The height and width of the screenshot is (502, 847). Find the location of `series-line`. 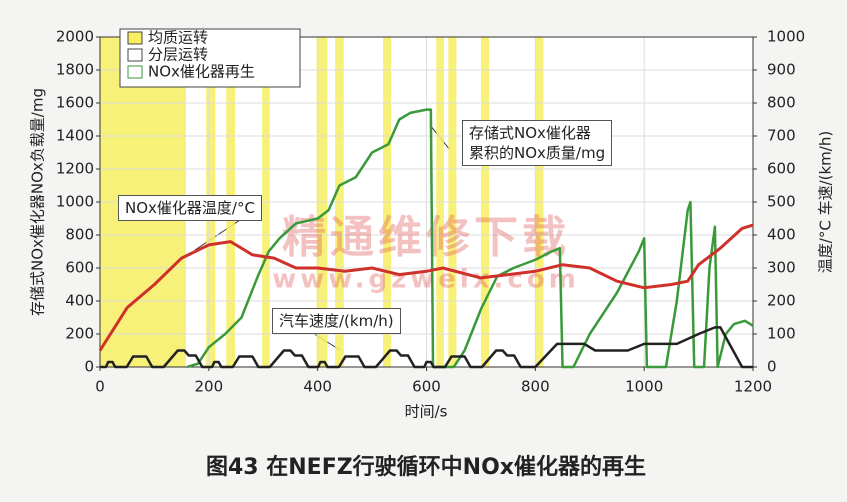

series-line is located at coordinates (426, 347).